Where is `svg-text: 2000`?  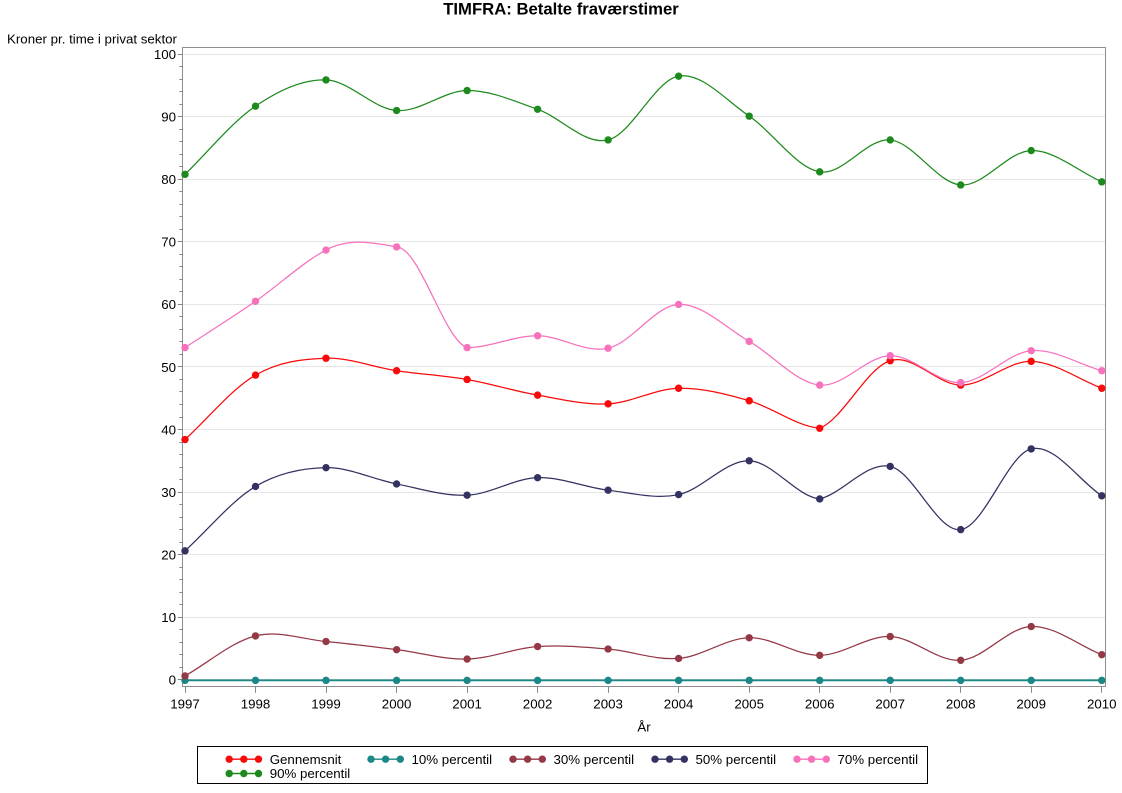 svg-text: 2000 is located at coordinates (397, 704).